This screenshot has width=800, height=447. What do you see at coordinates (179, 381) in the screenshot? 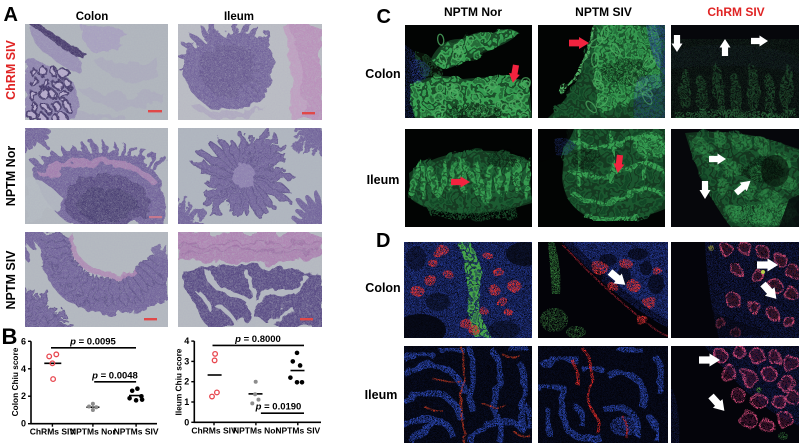
I see `svg-text: Ileum Chiu score` at bounding box center [179, 381].